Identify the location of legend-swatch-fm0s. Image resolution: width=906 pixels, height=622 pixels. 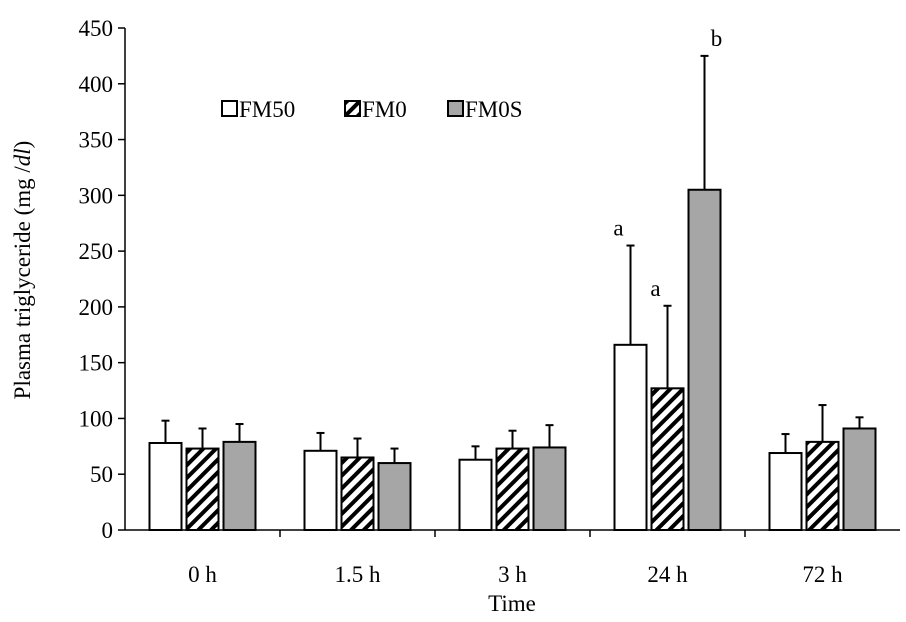
(455, 108).